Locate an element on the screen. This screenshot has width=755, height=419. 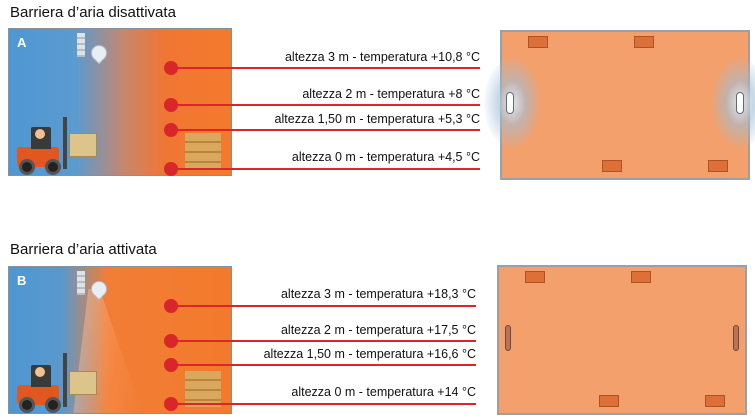
label-a-150m: altezza 1,50 m - temperatura +5,3 °C is located at coordinates (377, 119).